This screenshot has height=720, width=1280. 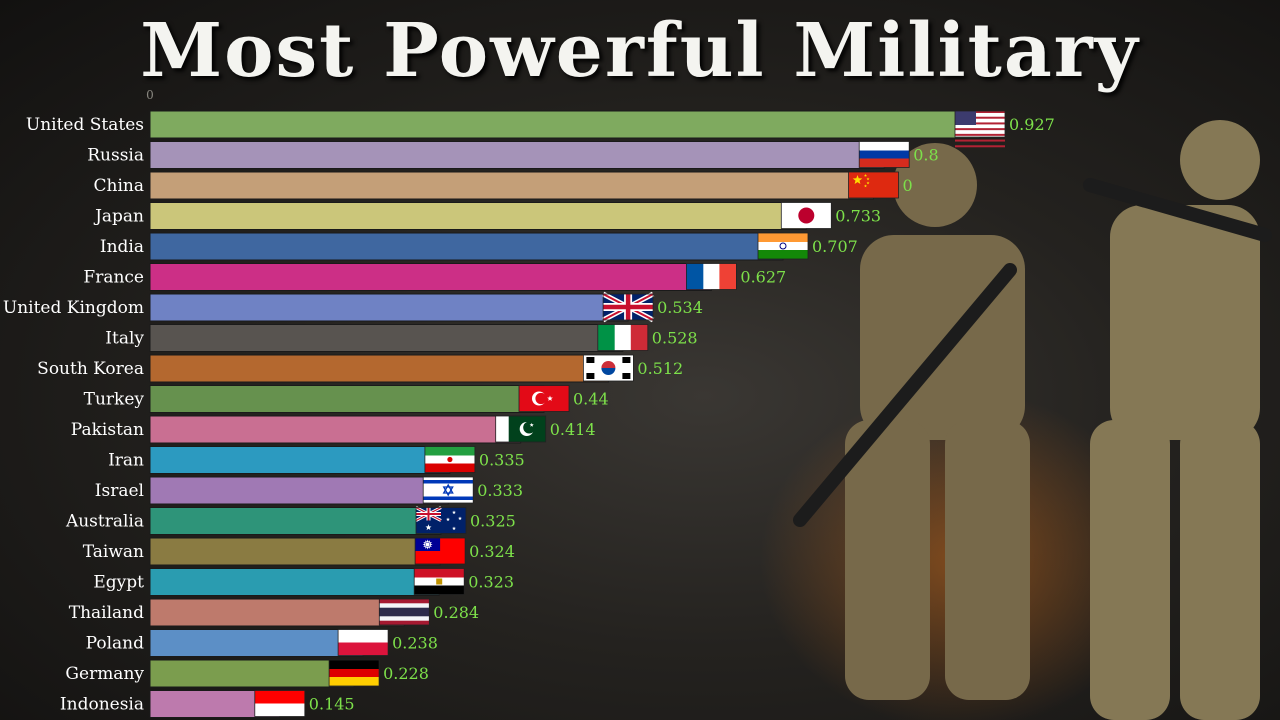 I want to click on category-label: India, so click(x=122, y=247).